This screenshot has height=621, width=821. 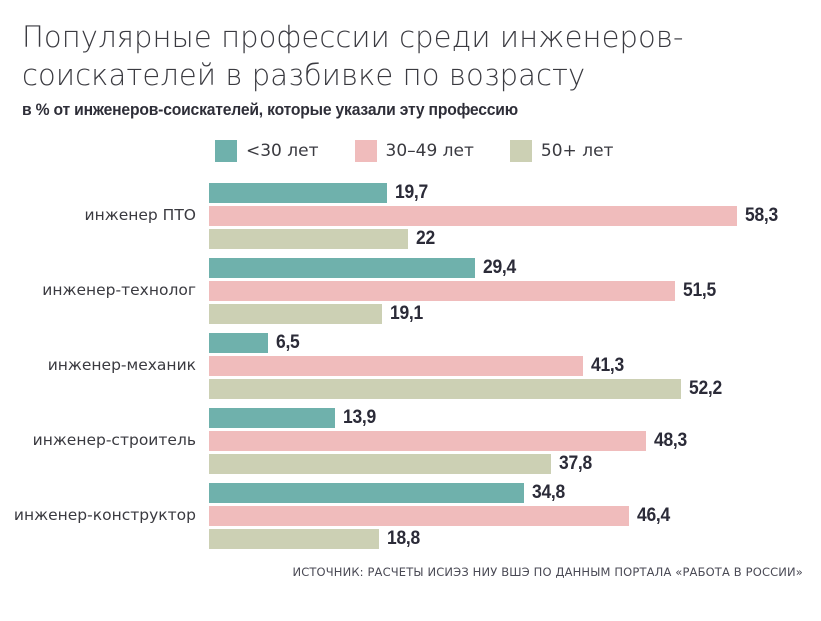 I want to click on bar-row: 6,5, so click(x=515, y=343).